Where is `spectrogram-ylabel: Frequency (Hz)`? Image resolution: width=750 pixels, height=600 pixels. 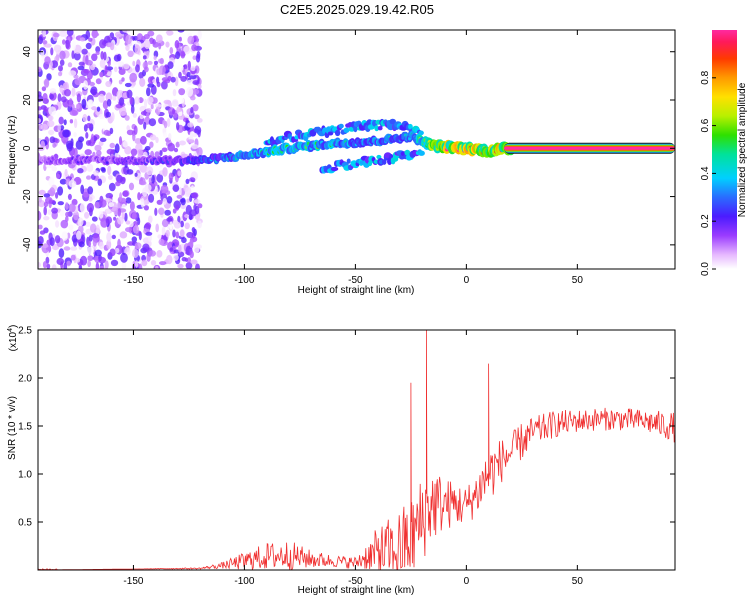
spectrogram-ylabel: Frequency (Hz) is located at coordinates (12, 150).